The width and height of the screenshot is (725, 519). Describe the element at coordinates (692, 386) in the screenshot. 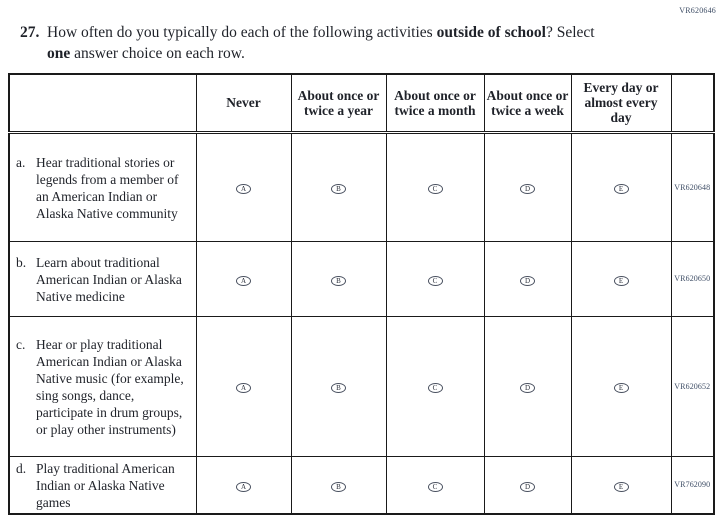

I see `row-code: VR620652` at that location.